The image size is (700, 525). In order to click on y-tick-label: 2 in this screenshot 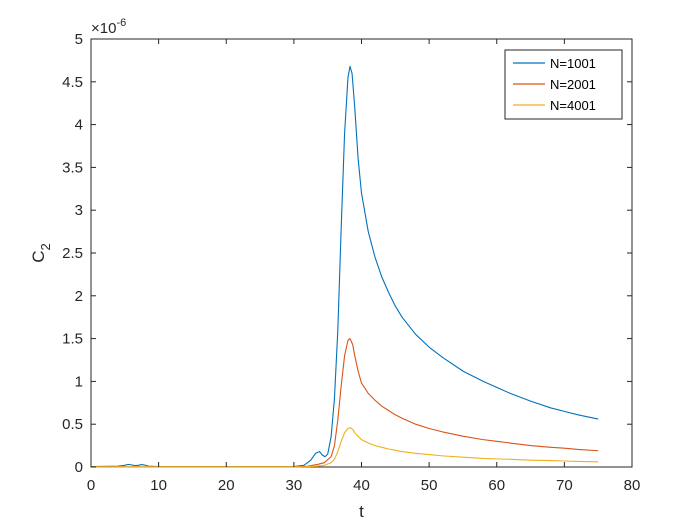, I will do `click(79, 296)`.